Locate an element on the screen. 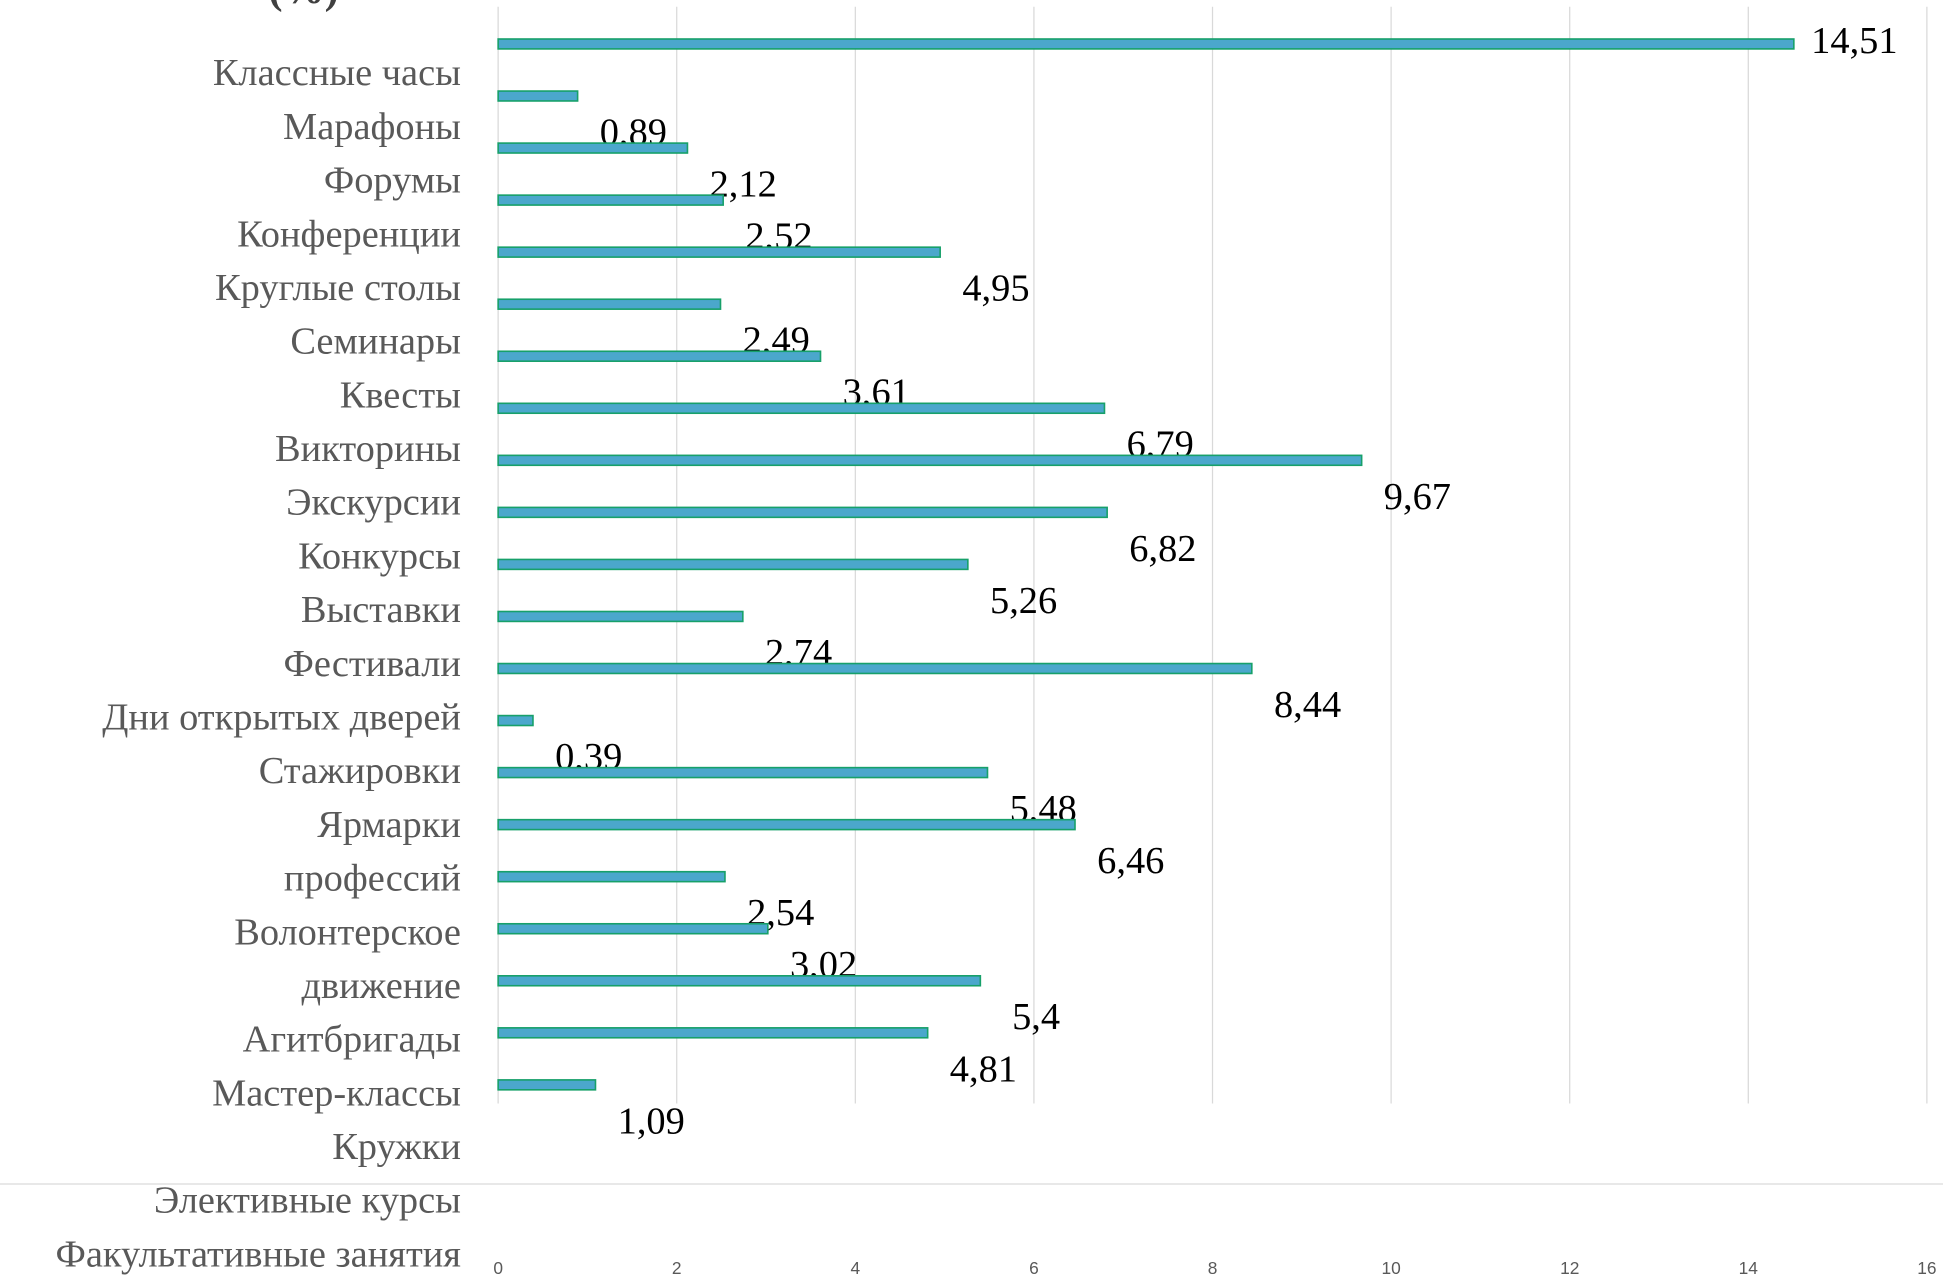 The height and width of the screenshot is (1280, 1943). y-tick-label: Факультативные занятия is located at coordinates (257, 1254).